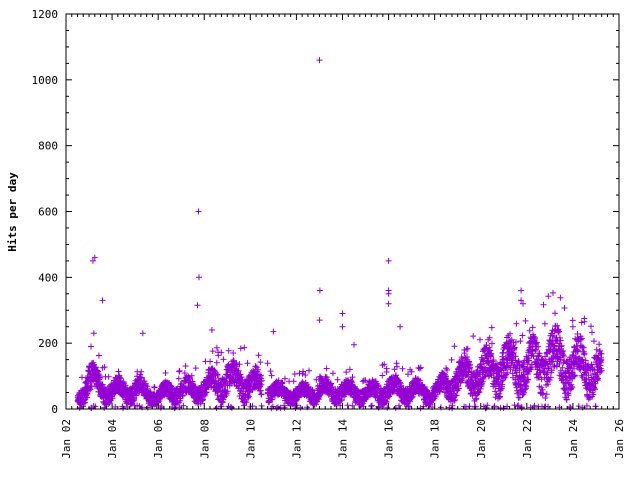 This screenshot has width=640, height=480. What do you see at coordinates (48, 277) in the screenshot?
I see `y-tick-label: 400` at bounding box center [48, 277].